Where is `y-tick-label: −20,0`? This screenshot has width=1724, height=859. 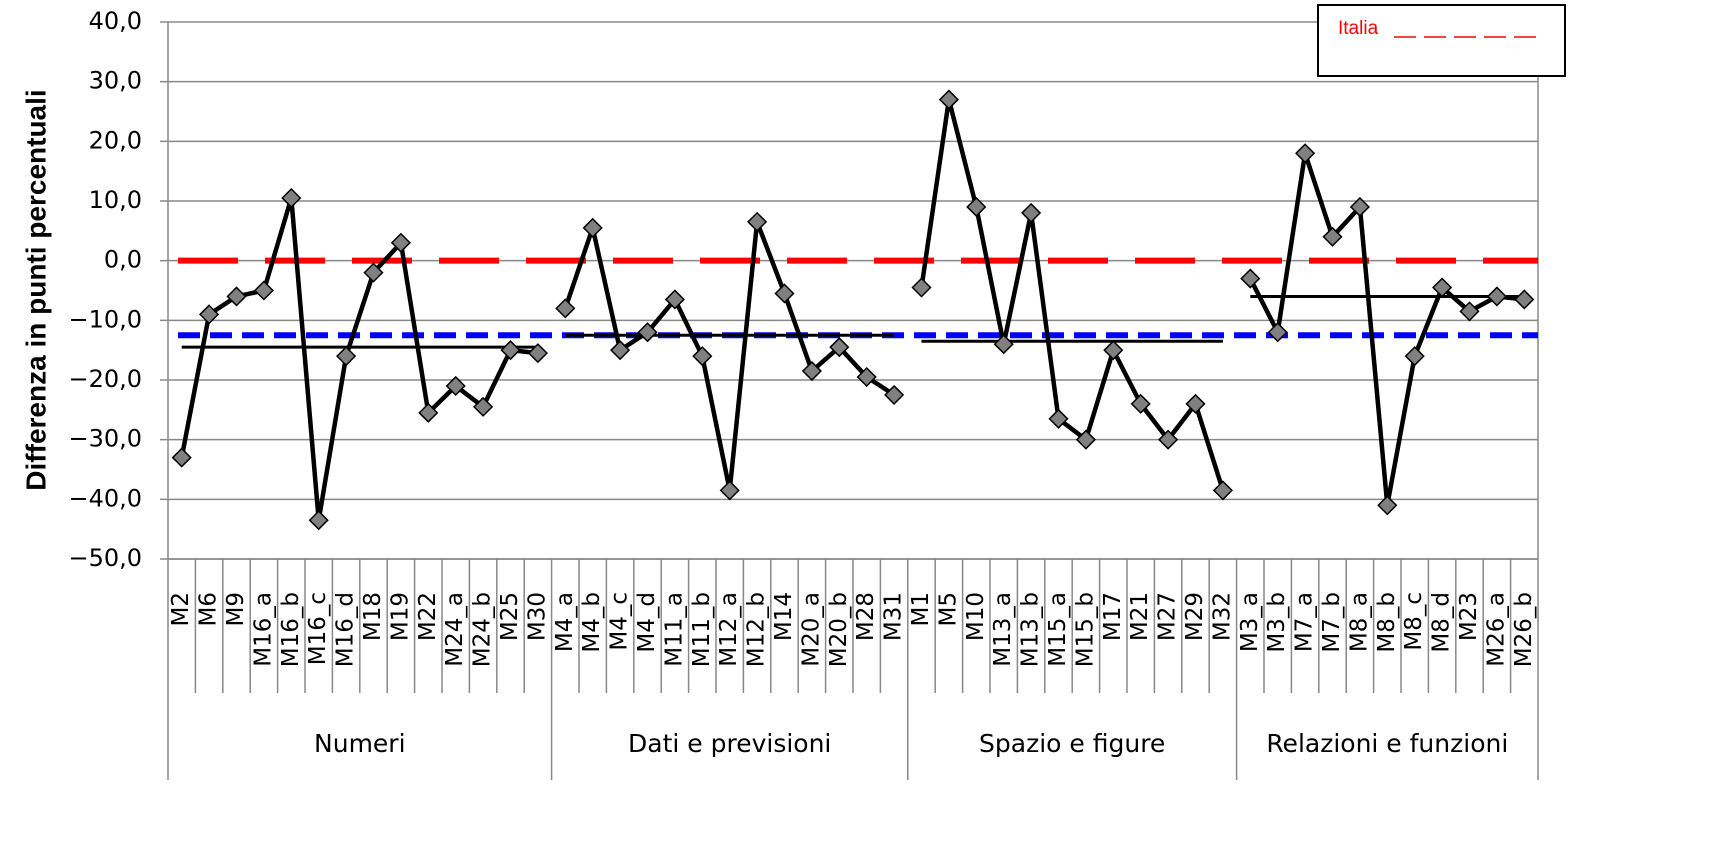 y-tick-label: −20,0 is located at coordinates (105, 379).